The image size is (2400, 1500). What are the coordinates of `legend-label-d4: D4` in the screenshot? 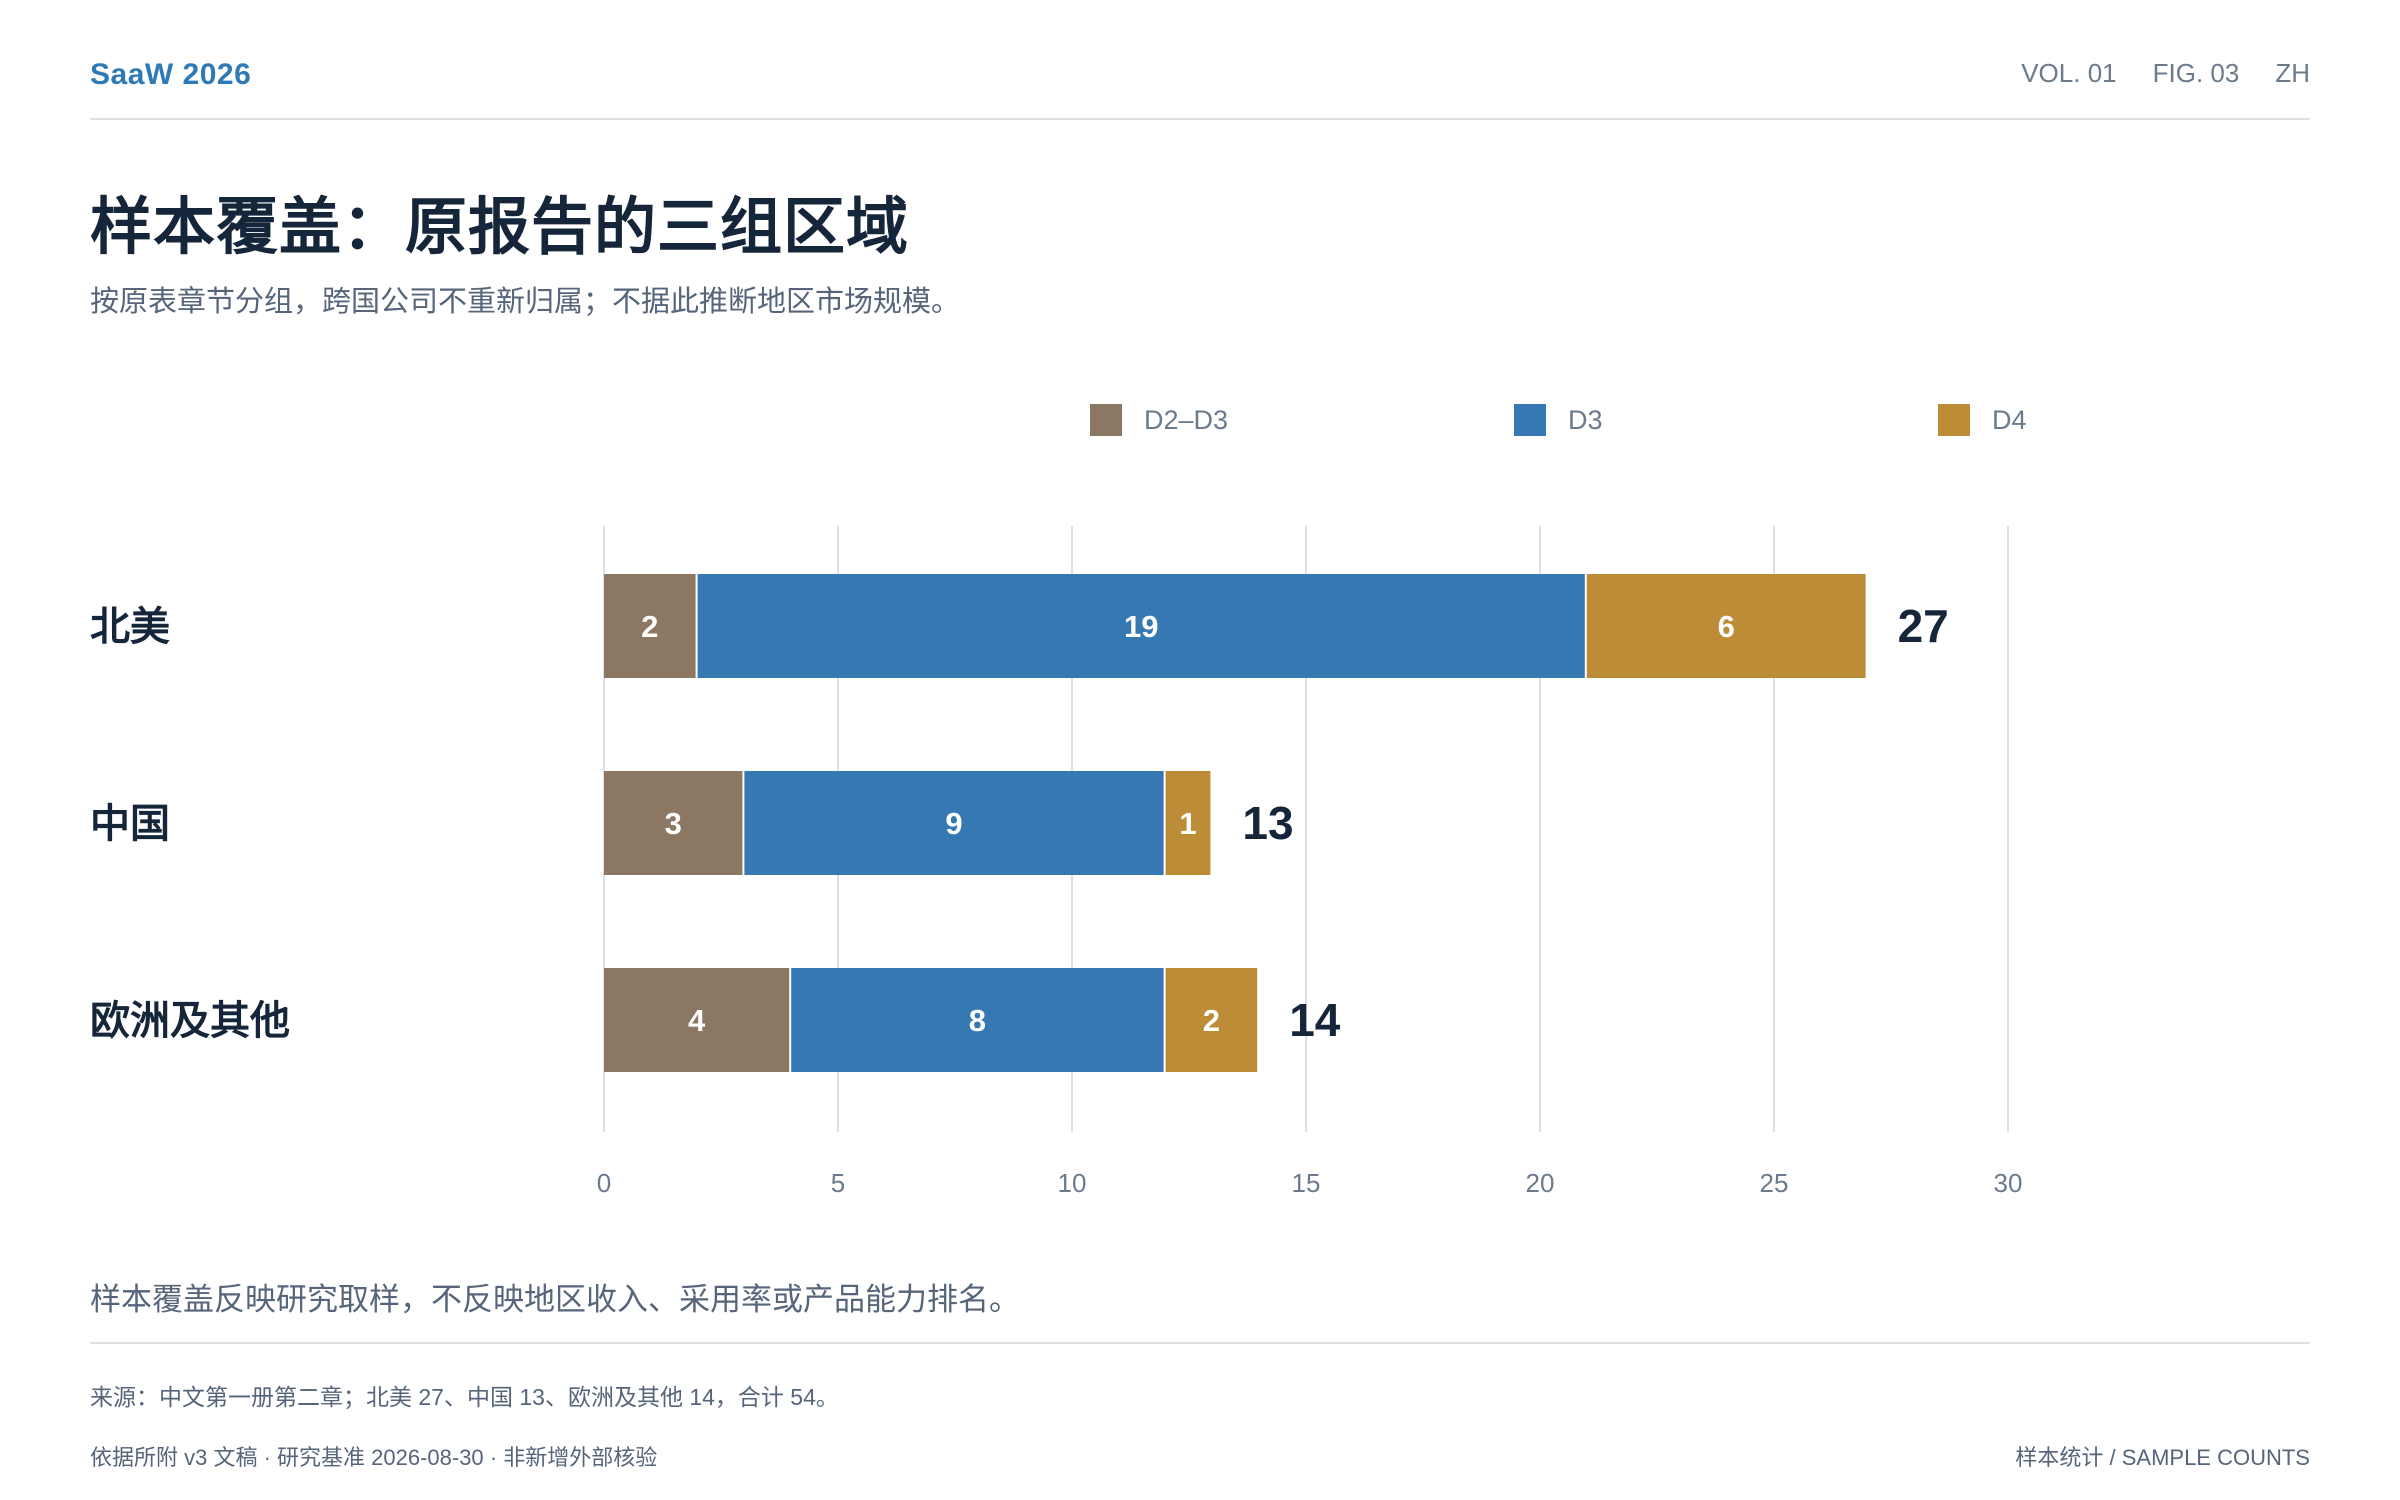 It's located at (2009, 419).